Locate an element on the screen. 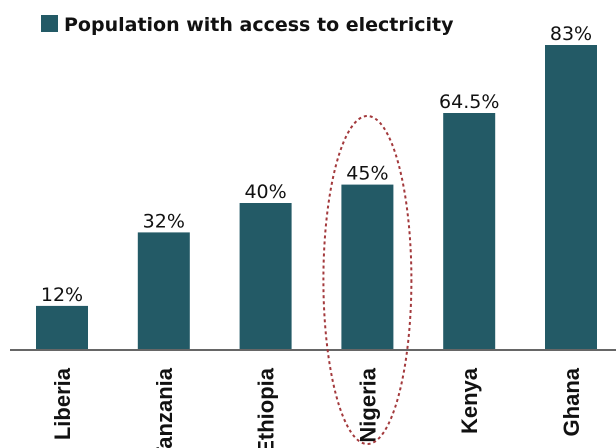  value-label-nigeria: 45% is located at coordinates (367, 174).